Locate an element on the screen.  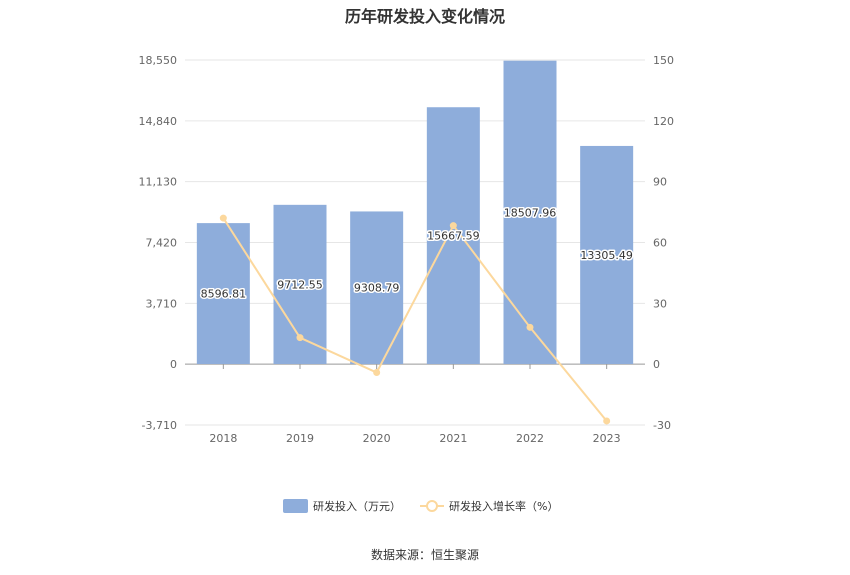
legend-bar-label: 研发投入（万元） is located at coordinates (357, 506).